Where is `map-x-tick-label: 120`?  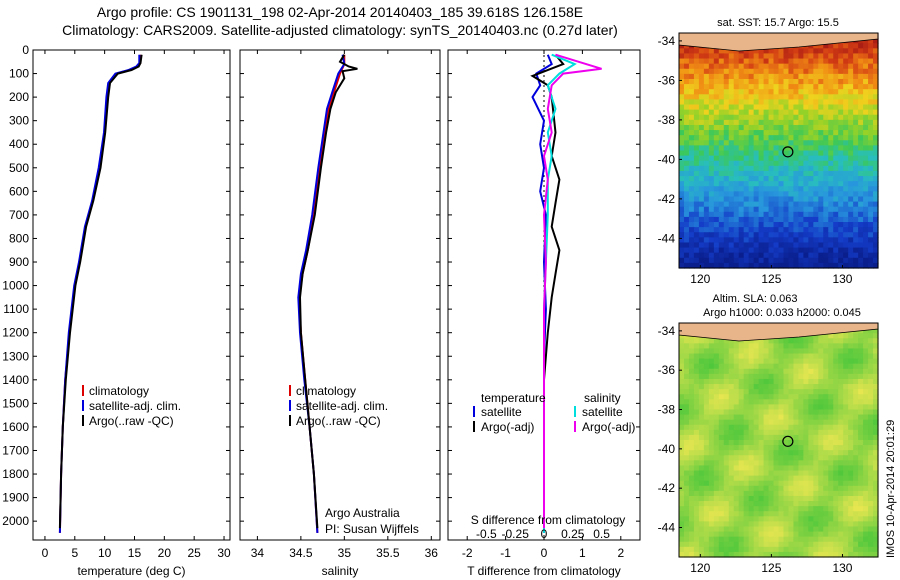
map-x-tick-label: 120 is located at coordinates (700, 568).